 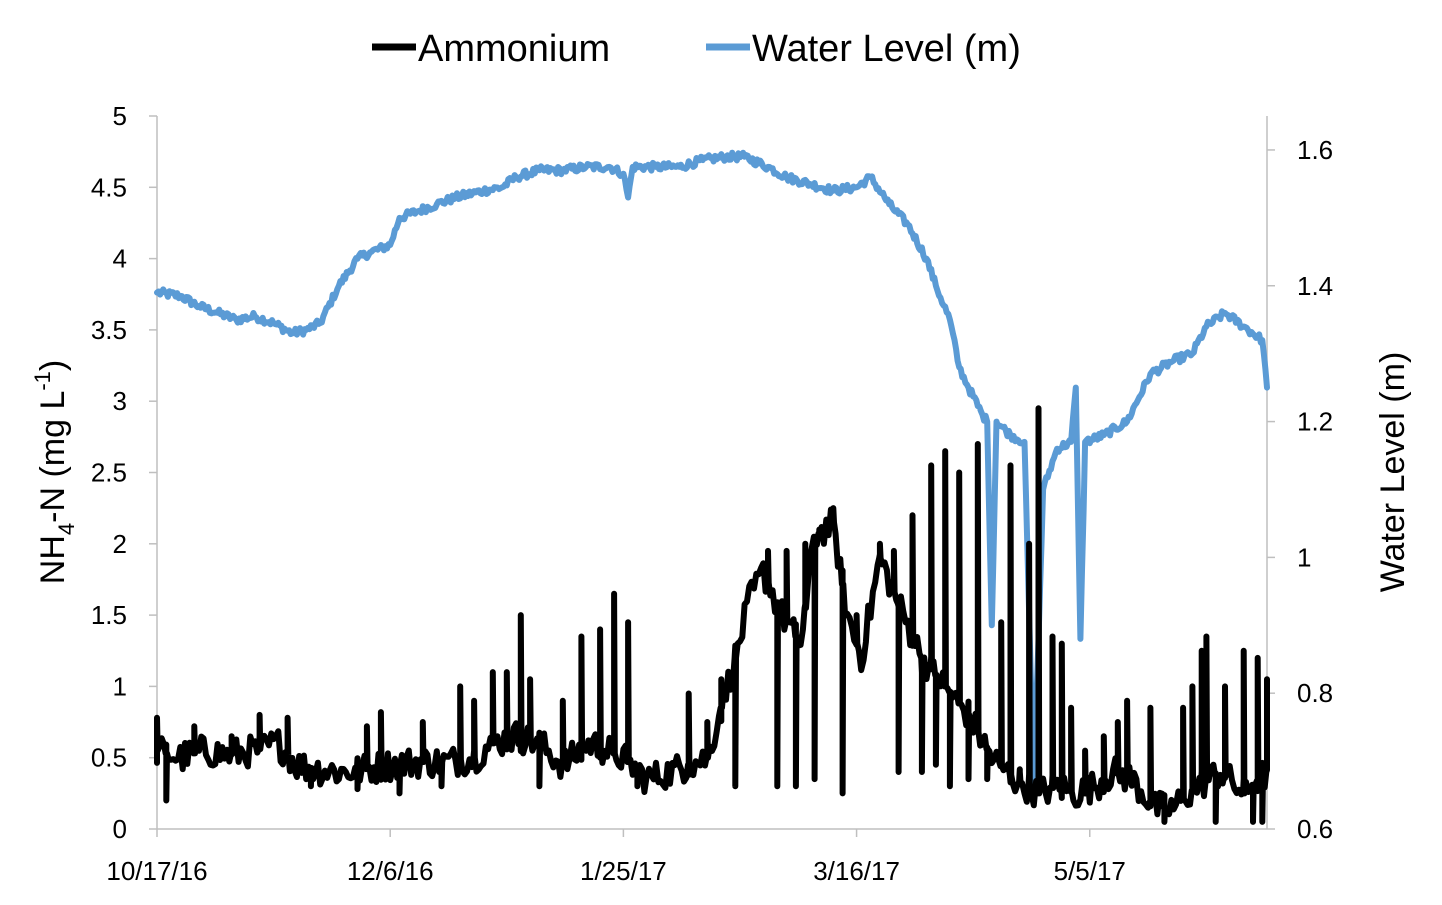 What do you see at coordinates (120, 686) in the screenshot?
I see `left-tick-label: 1` at bounding box center [120, 686].